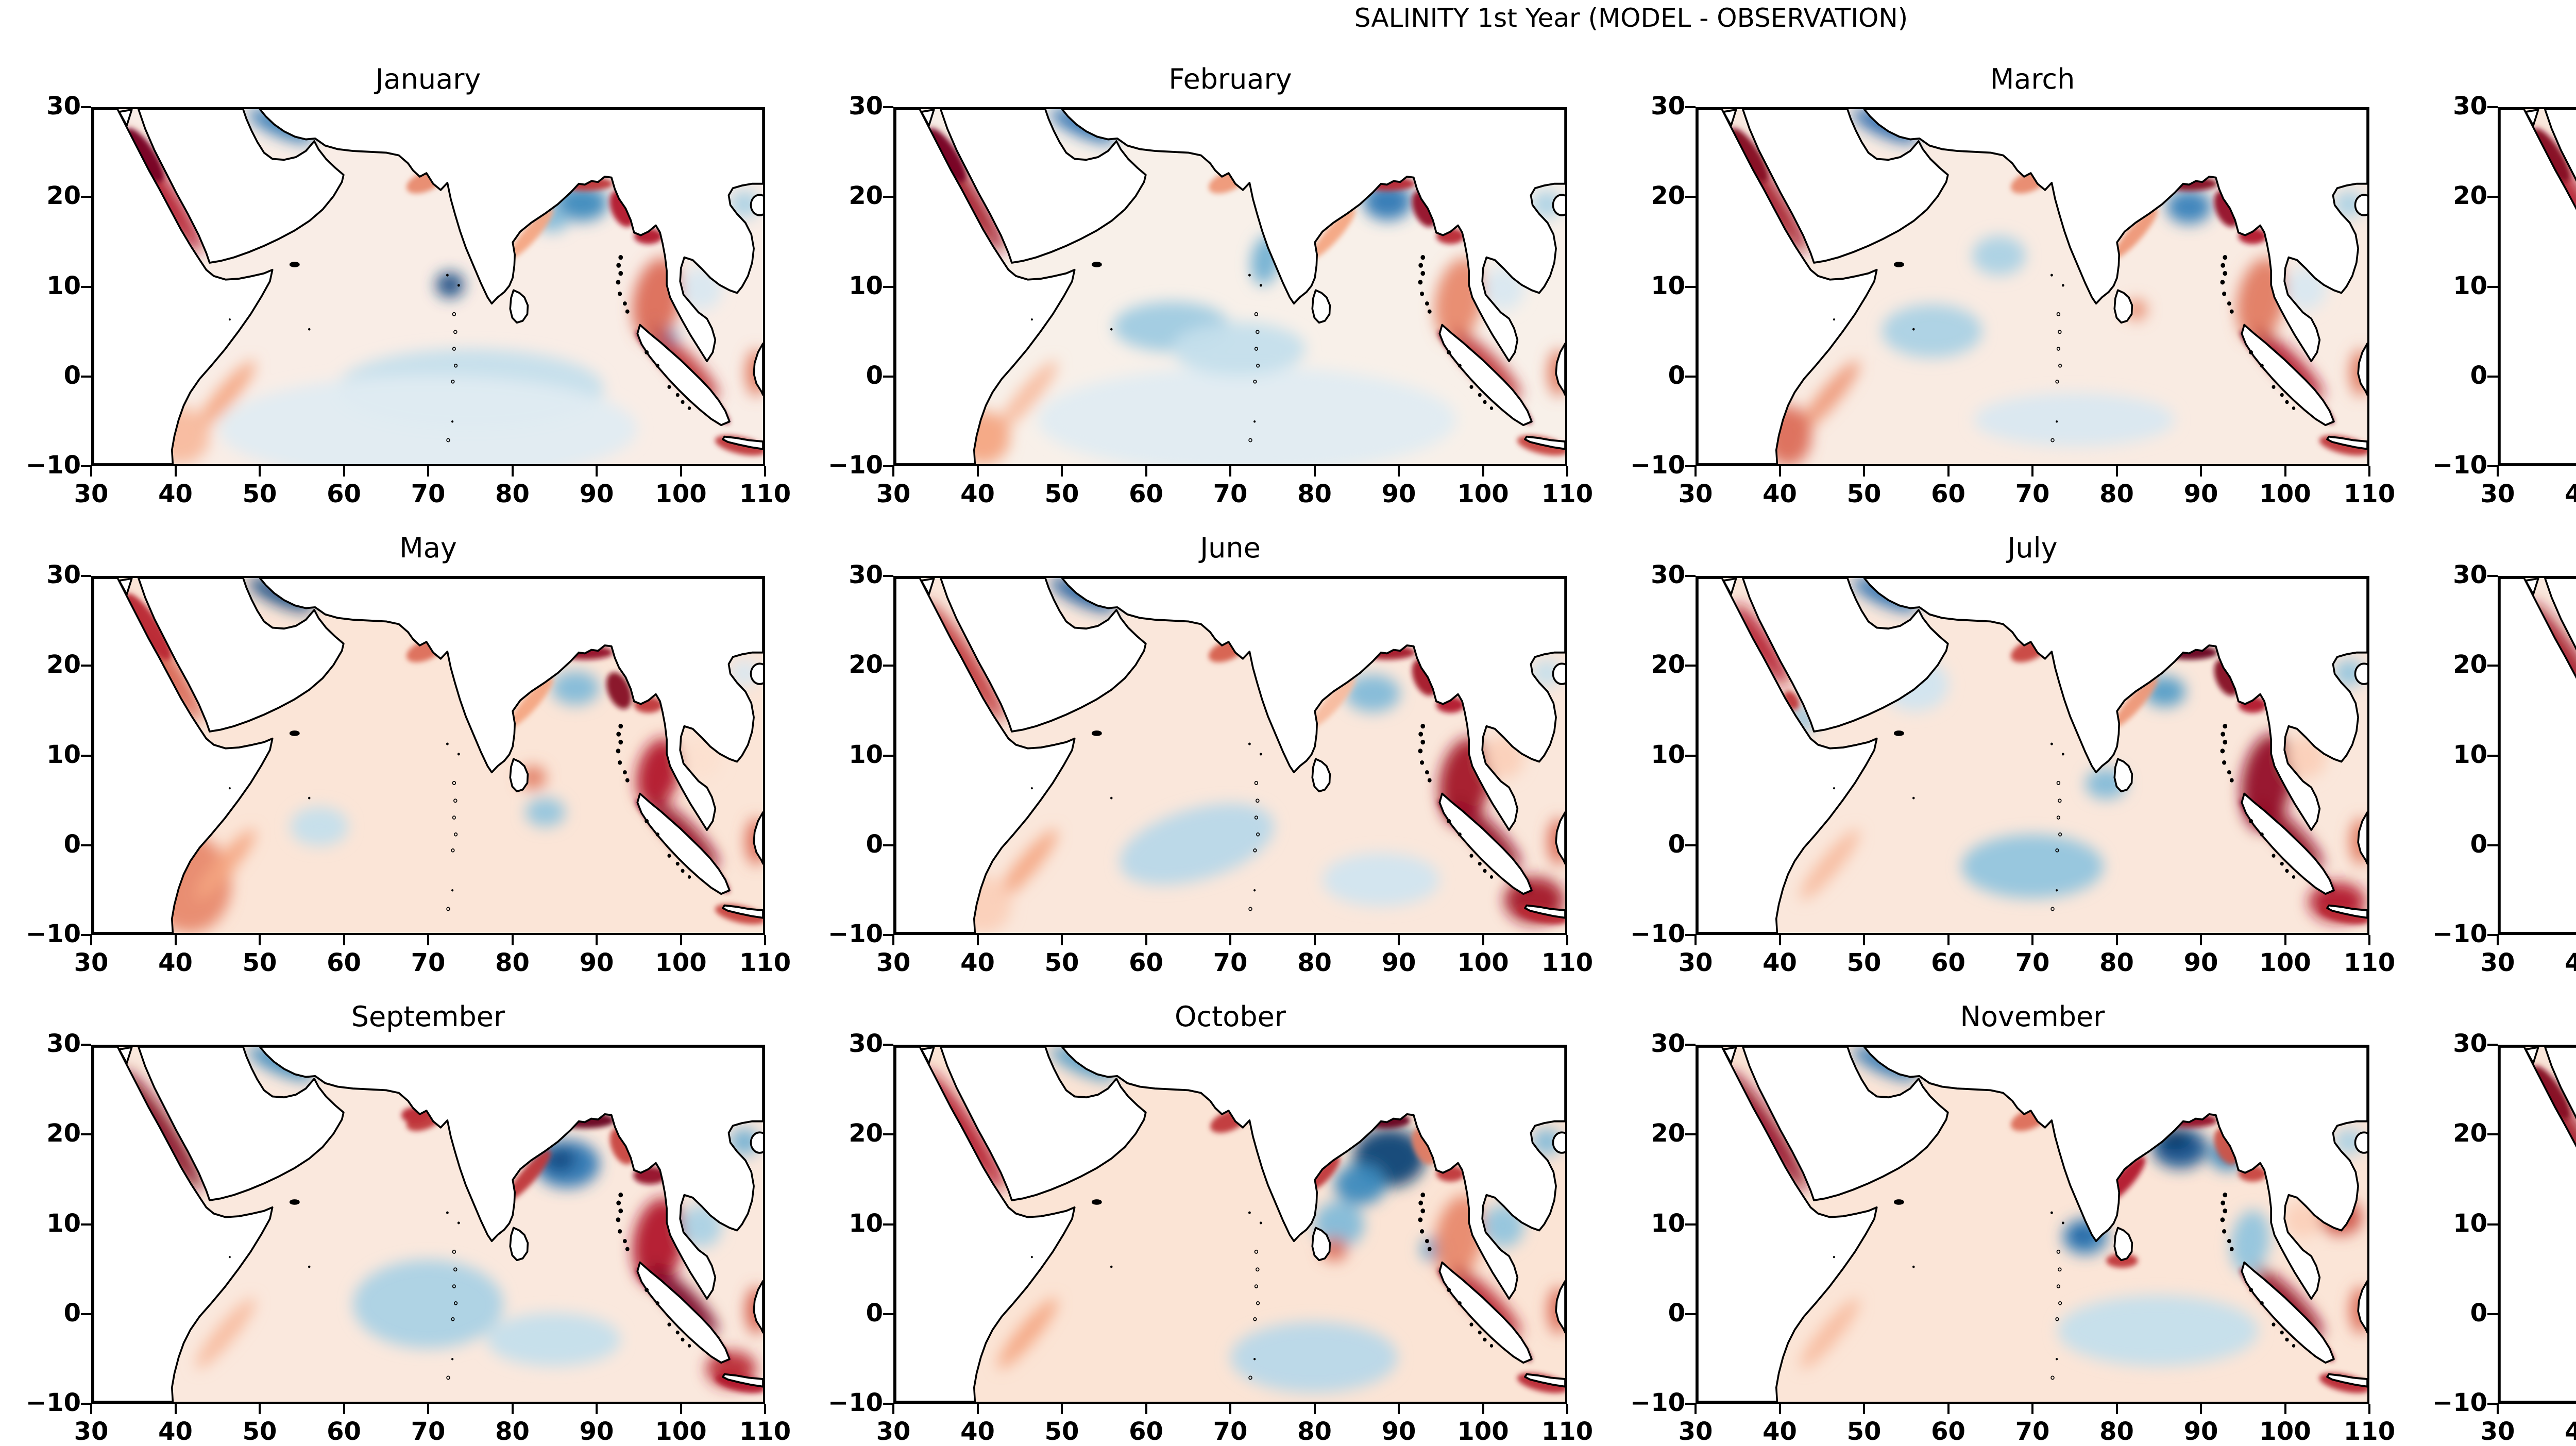 The image size is (2576, 1446). What do you see at coordinates (428, 548) in the screenshot?
I see `subplot-title: May` at bounding box center [428, 548].